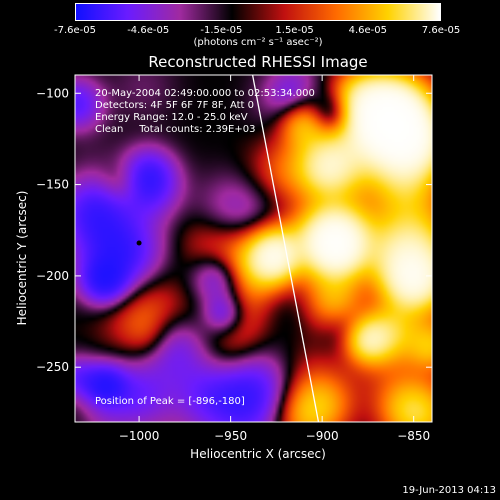 Image resolution: width=500 pixels, height=500 pixels. What do you see at coordinates (413, 436) in the screenshot?
I see `x-tick-label: −850` at bounding box center [413, 436].